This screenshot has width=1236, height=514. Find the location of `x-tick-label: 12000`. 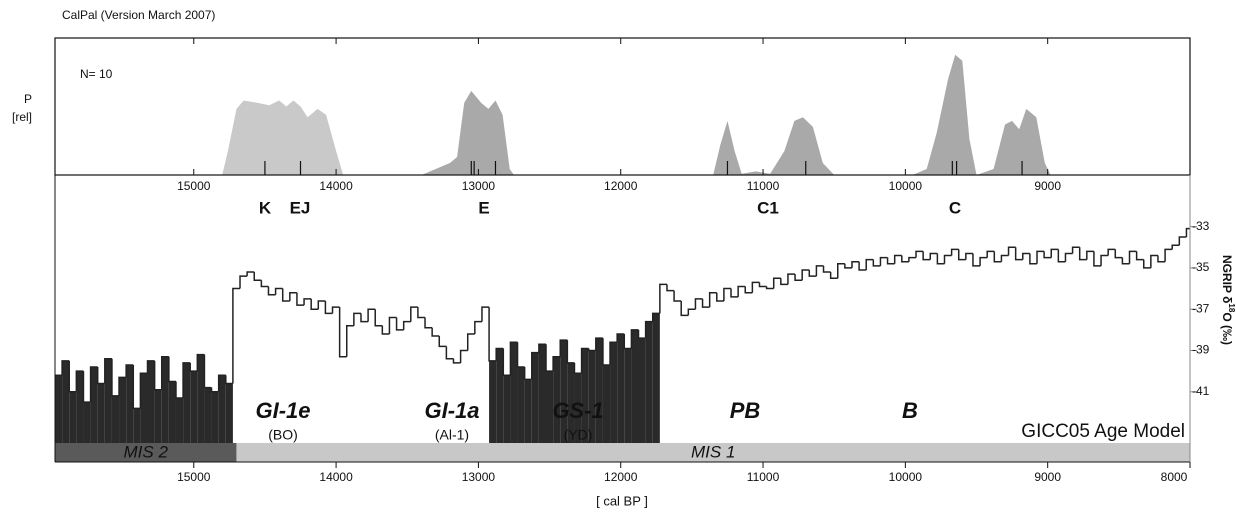

x-tick-label: 12000 is located at coordinates (621, 186).